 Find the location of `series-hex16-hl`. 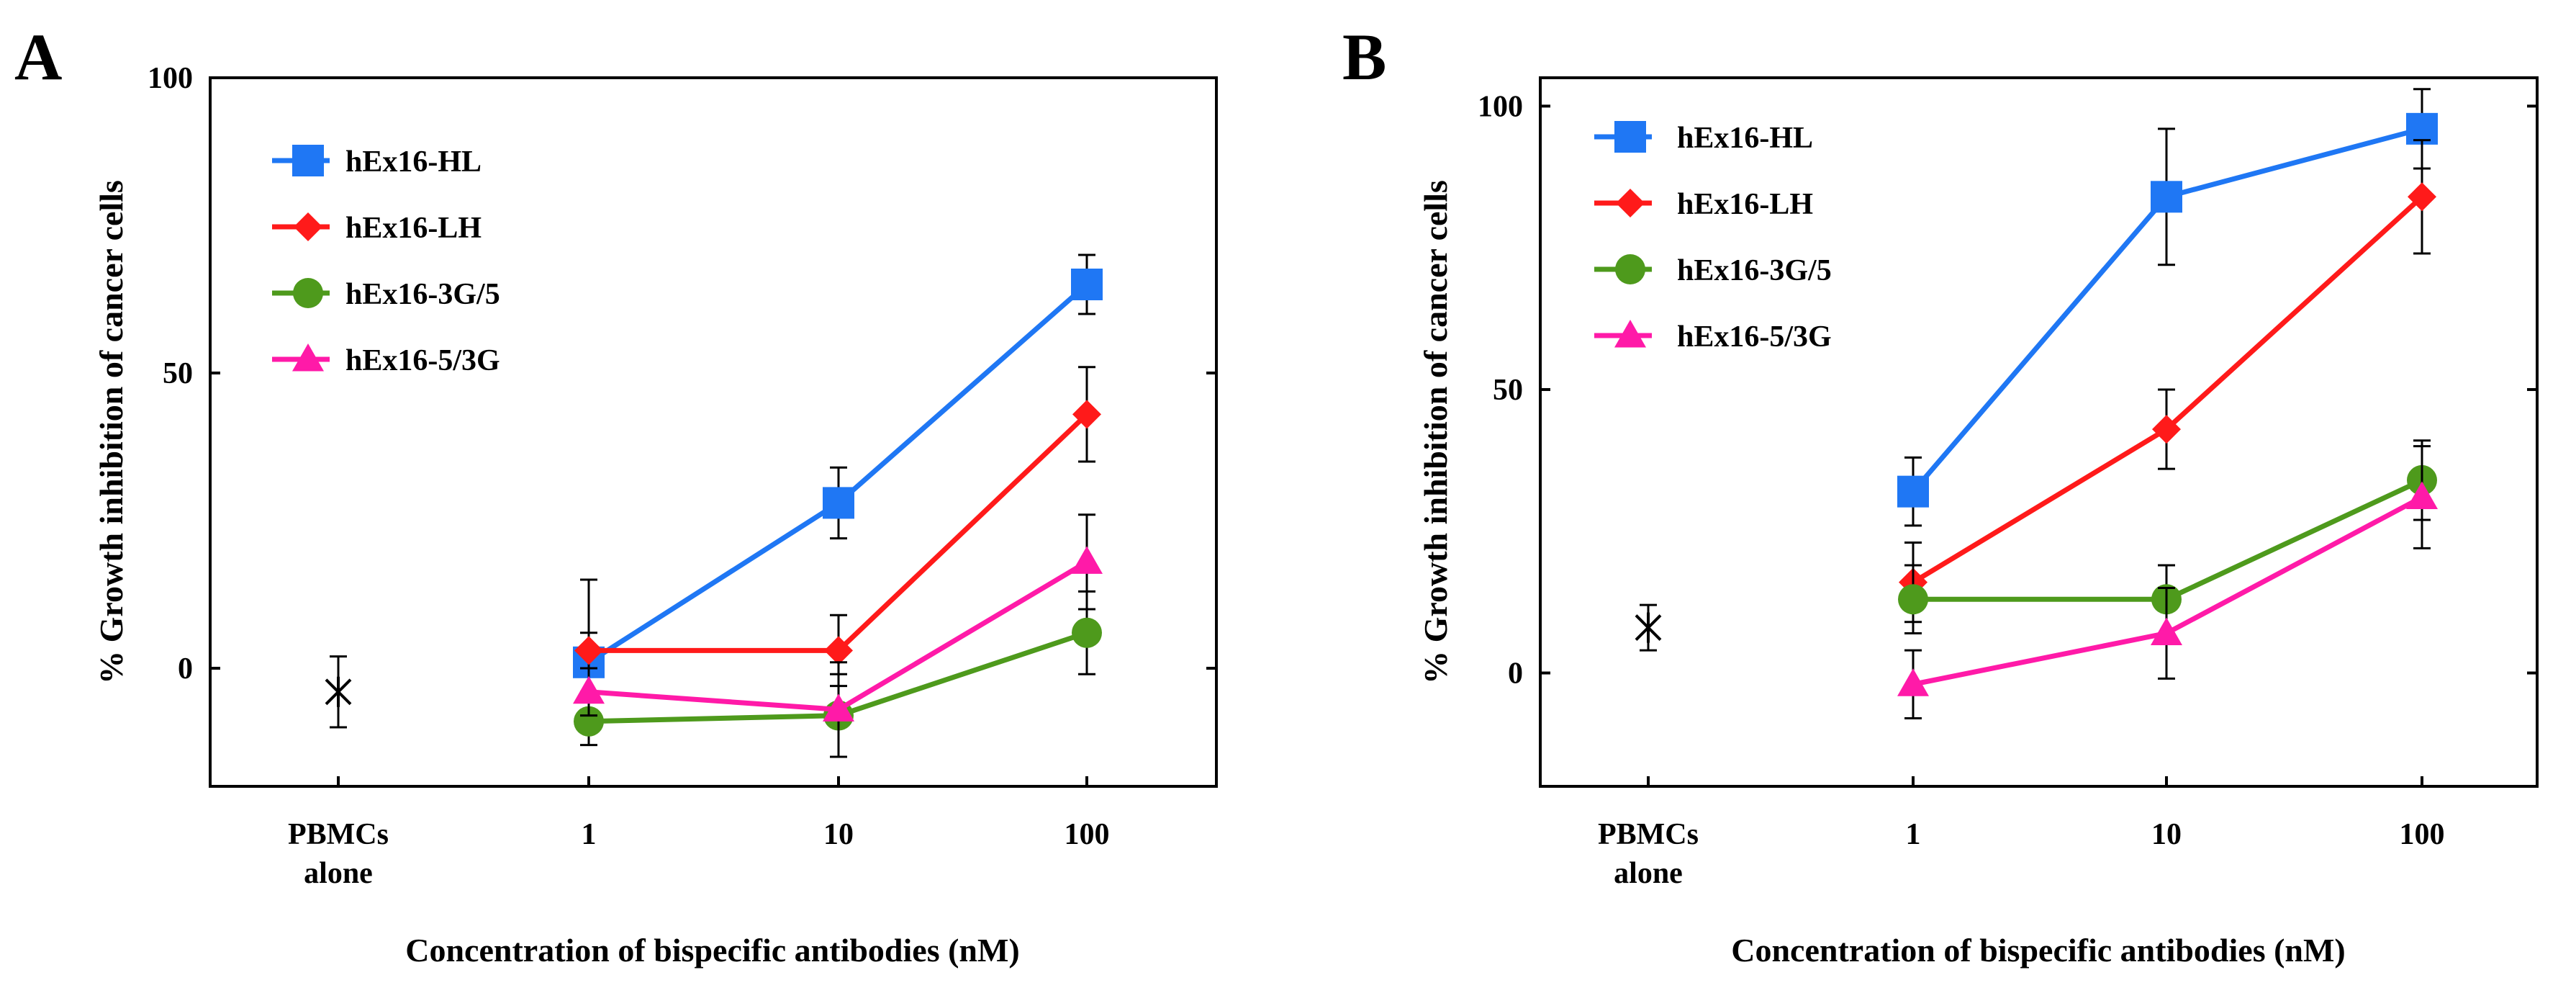

series-hex16-hl is located at coordinates (2167, 307).